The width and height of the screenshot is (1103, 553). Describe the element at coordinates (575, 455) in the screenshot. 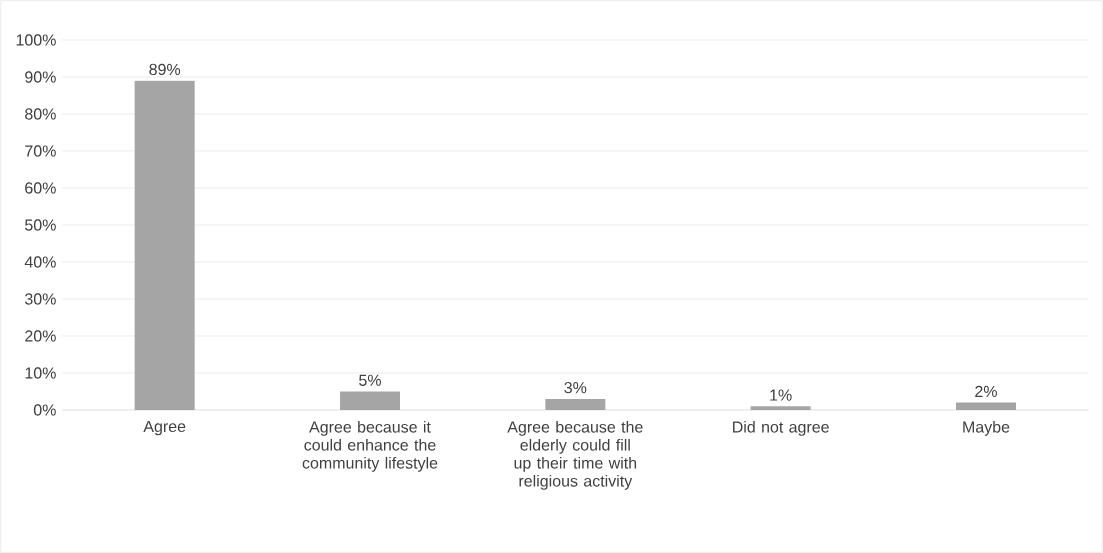

I see `x-tick-label: Agree because the elderly could fill up their time with religious activity` at that location.